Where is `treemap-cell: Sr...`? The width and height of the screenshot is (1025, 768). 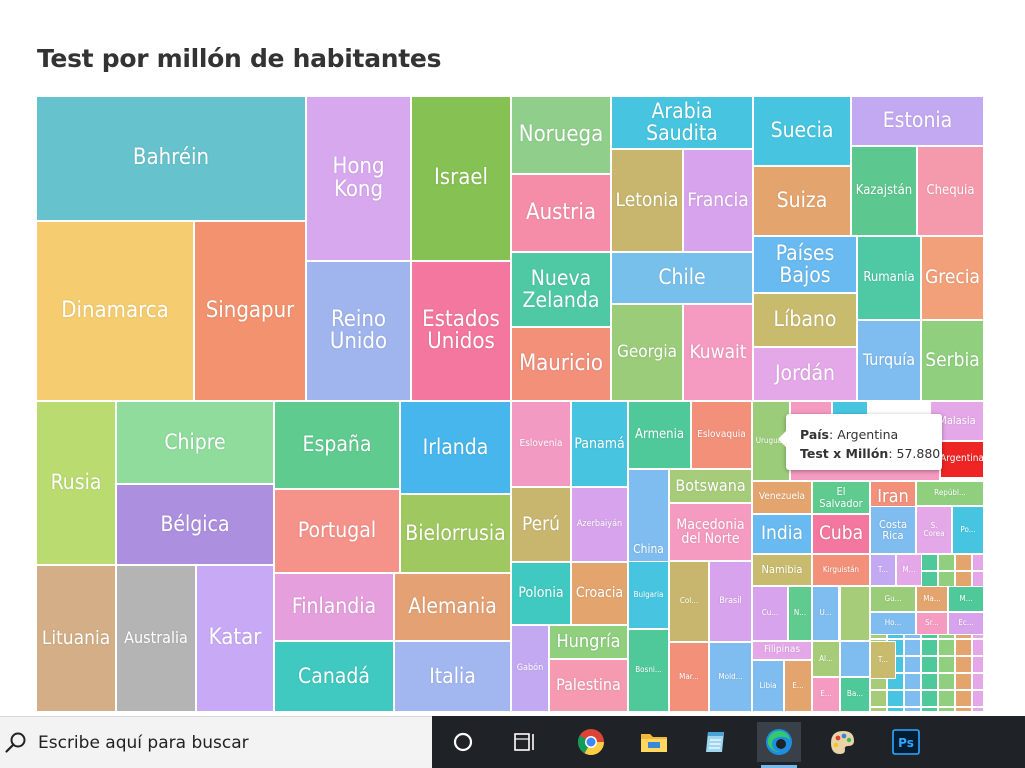 treemap-cell: Sr... is located at coordinates (932, 623).